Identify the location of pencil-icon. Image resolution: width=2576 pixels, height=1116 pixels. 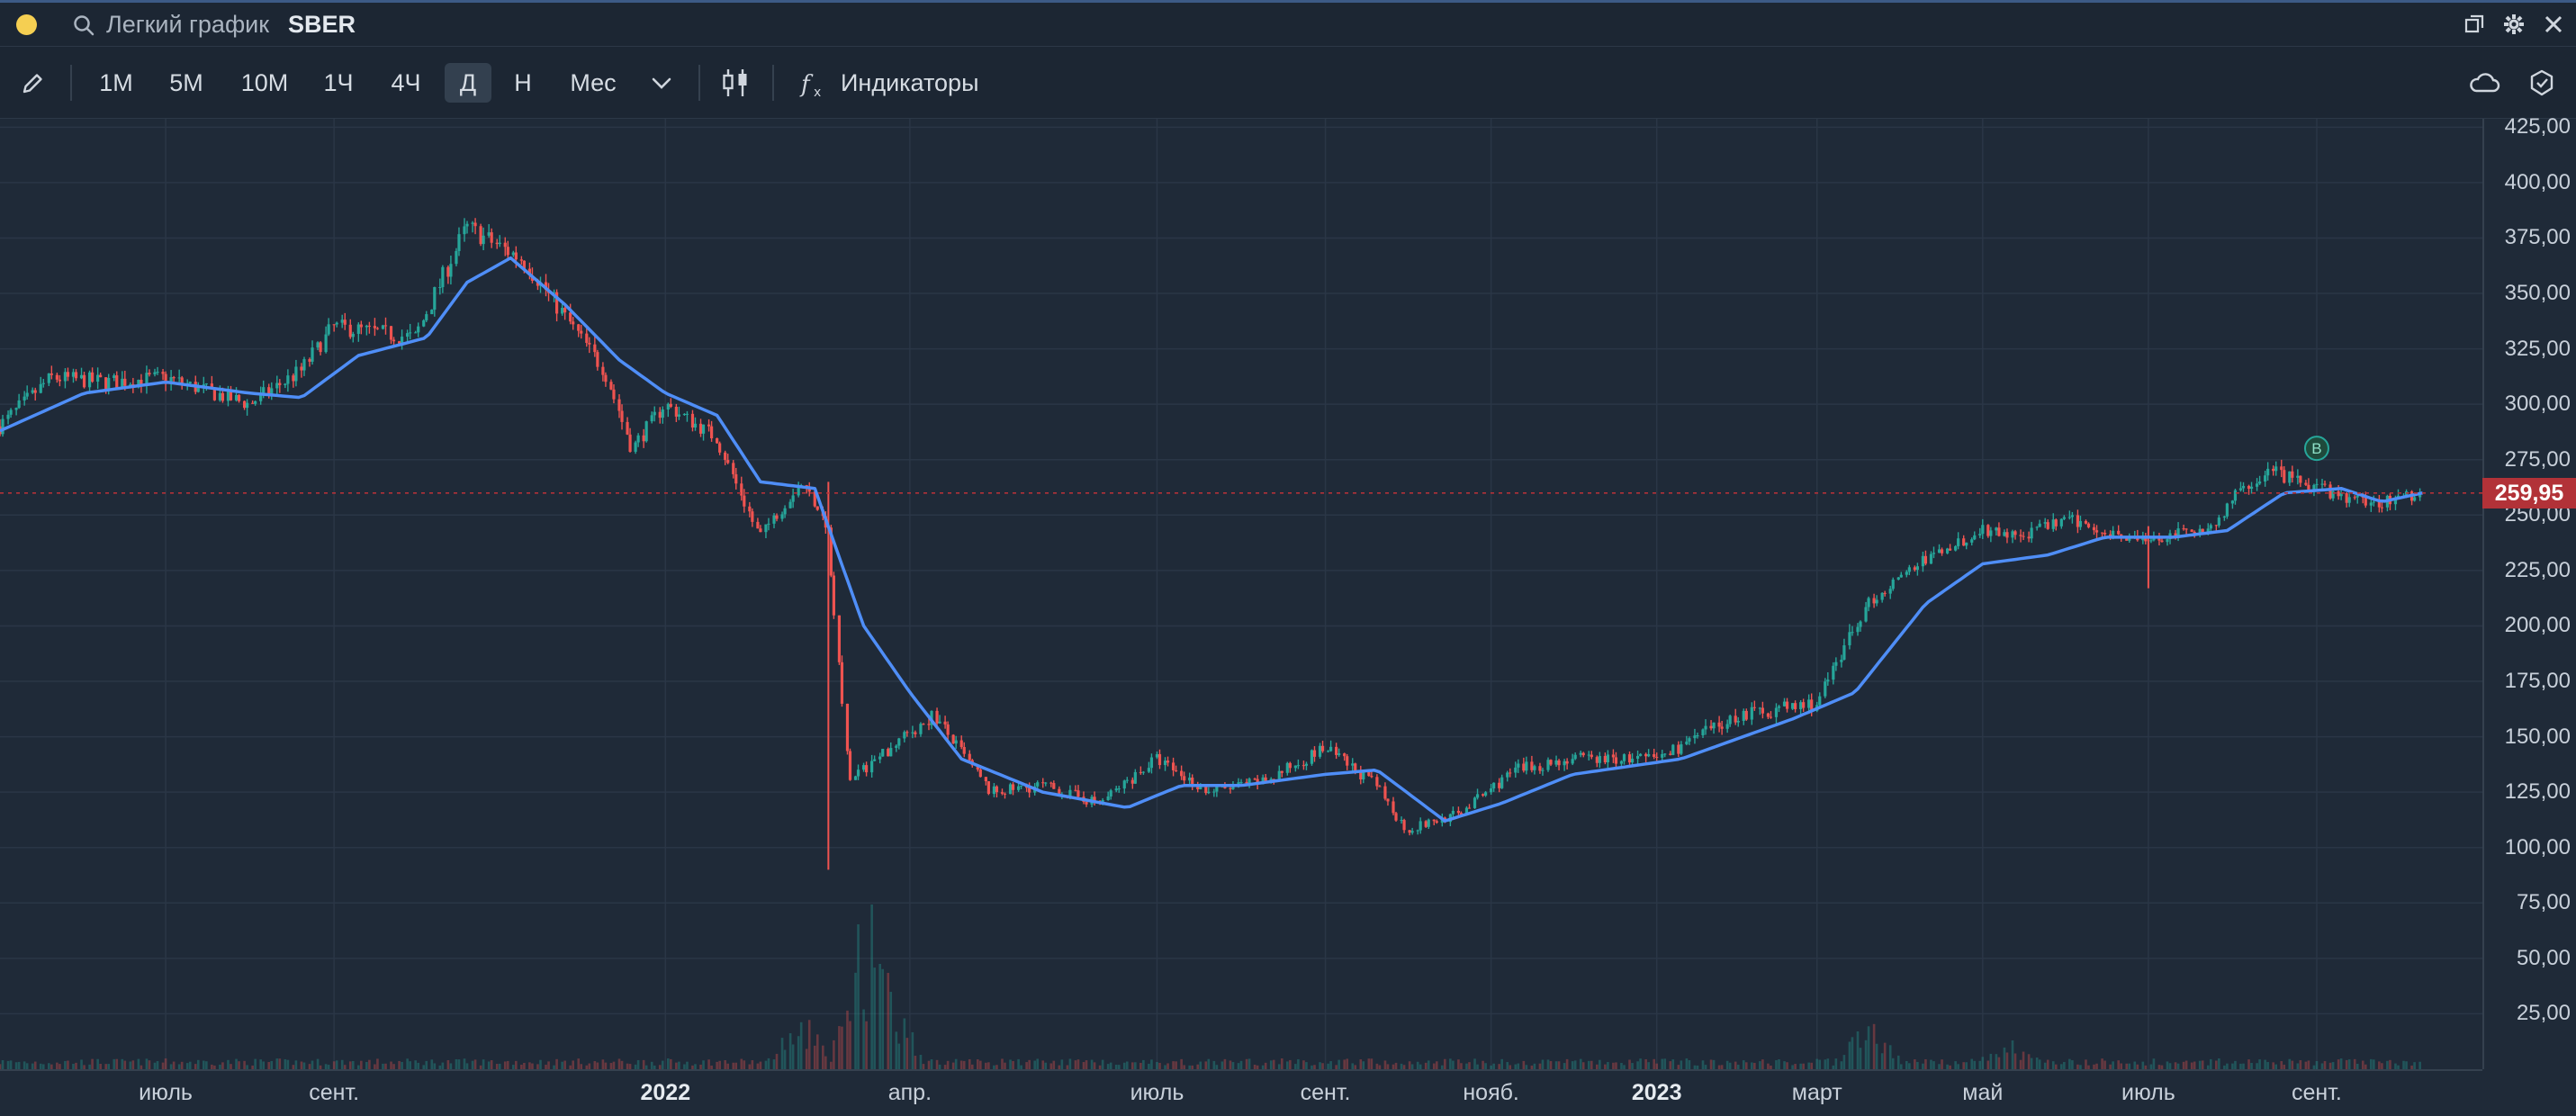
(32, 84).